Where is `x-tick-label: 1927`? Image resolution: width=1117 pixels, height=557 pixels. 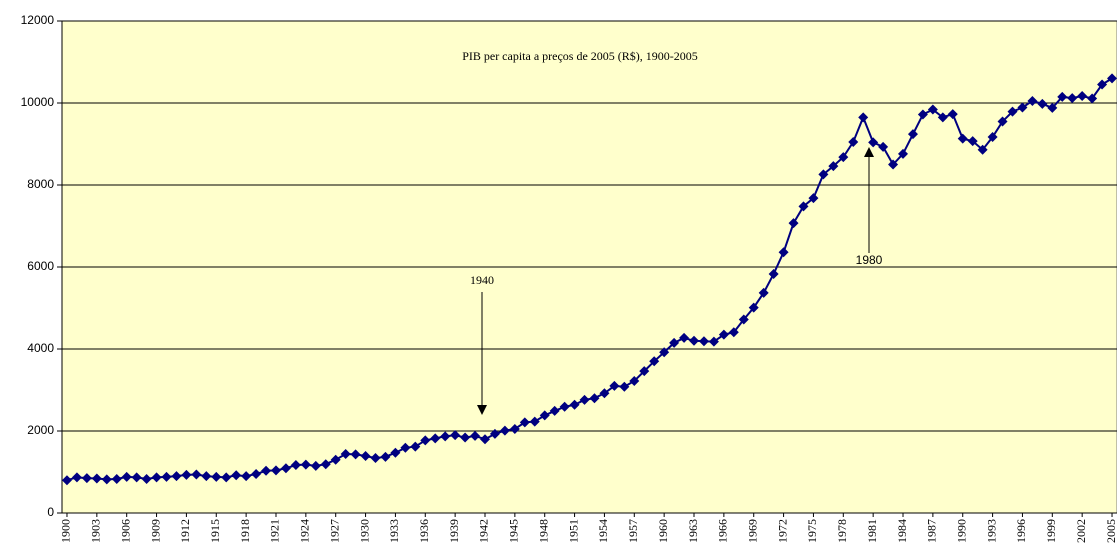 x-tick-label: 1927 is located at coordinates (334, 531).